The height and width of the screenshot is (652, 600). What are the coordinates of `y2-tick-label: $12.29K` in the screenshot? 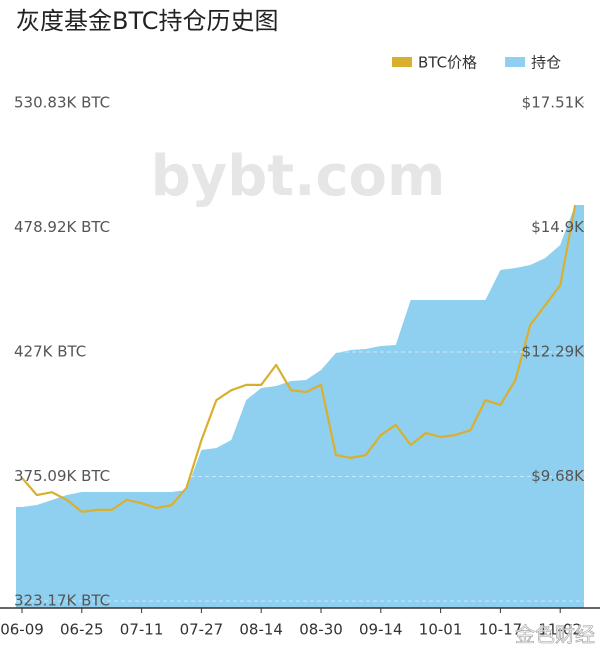 It's located at (553, 351).